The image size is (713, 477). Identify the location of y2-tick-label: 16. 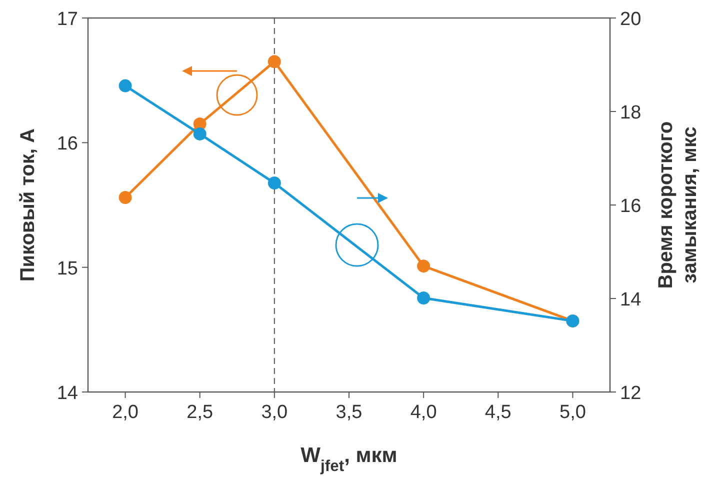
(631, 206).